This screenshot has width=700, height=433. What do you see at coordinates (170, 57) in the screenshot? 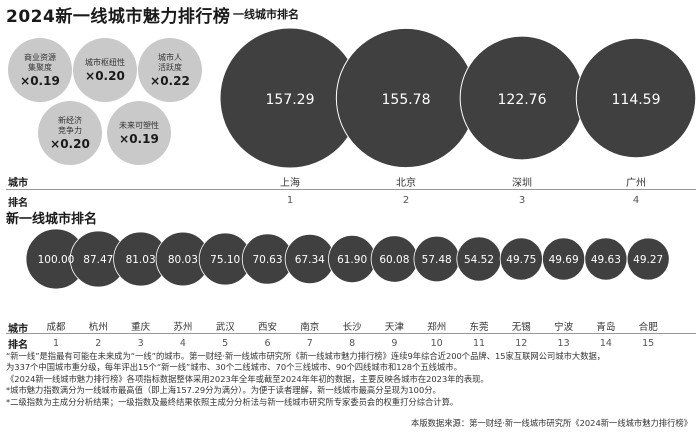
I see `weight-label: 城市人` at bounding box center [170, 57].